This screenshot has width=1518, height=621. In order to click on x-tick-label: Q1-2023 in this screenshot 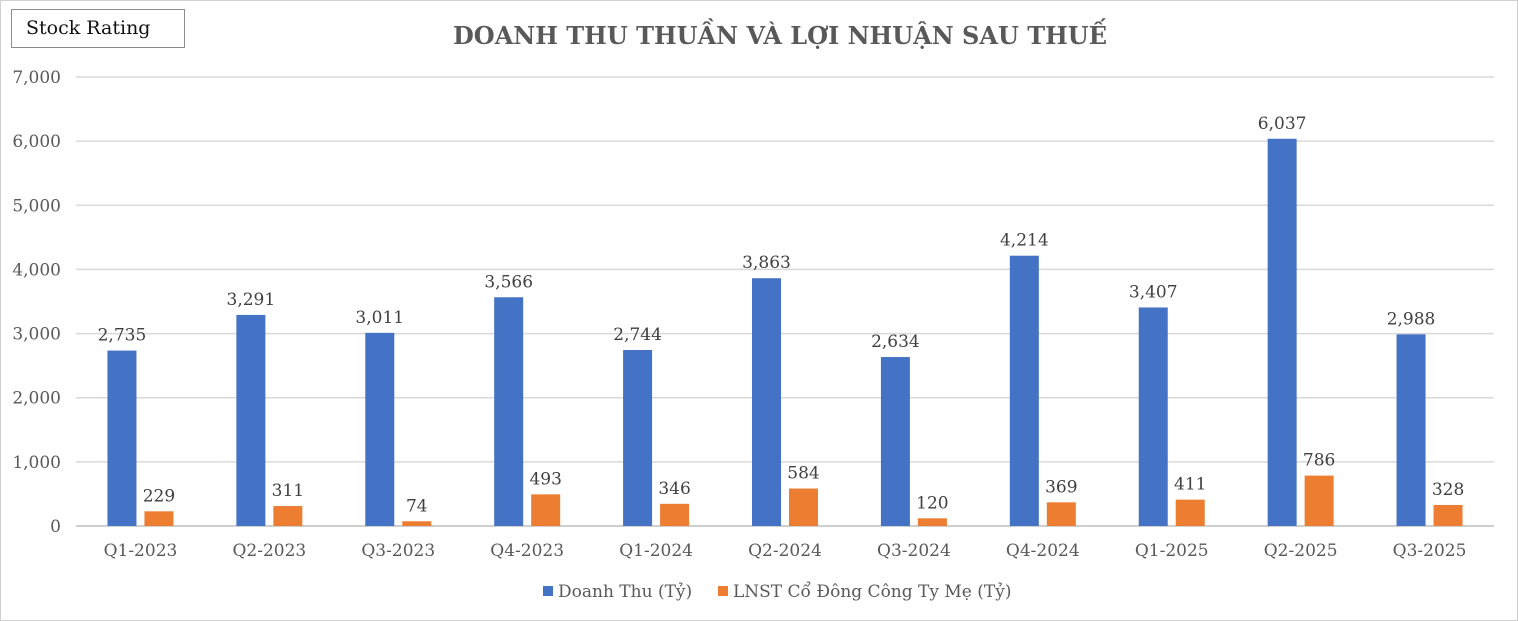, I will do `click(141, 551)`.